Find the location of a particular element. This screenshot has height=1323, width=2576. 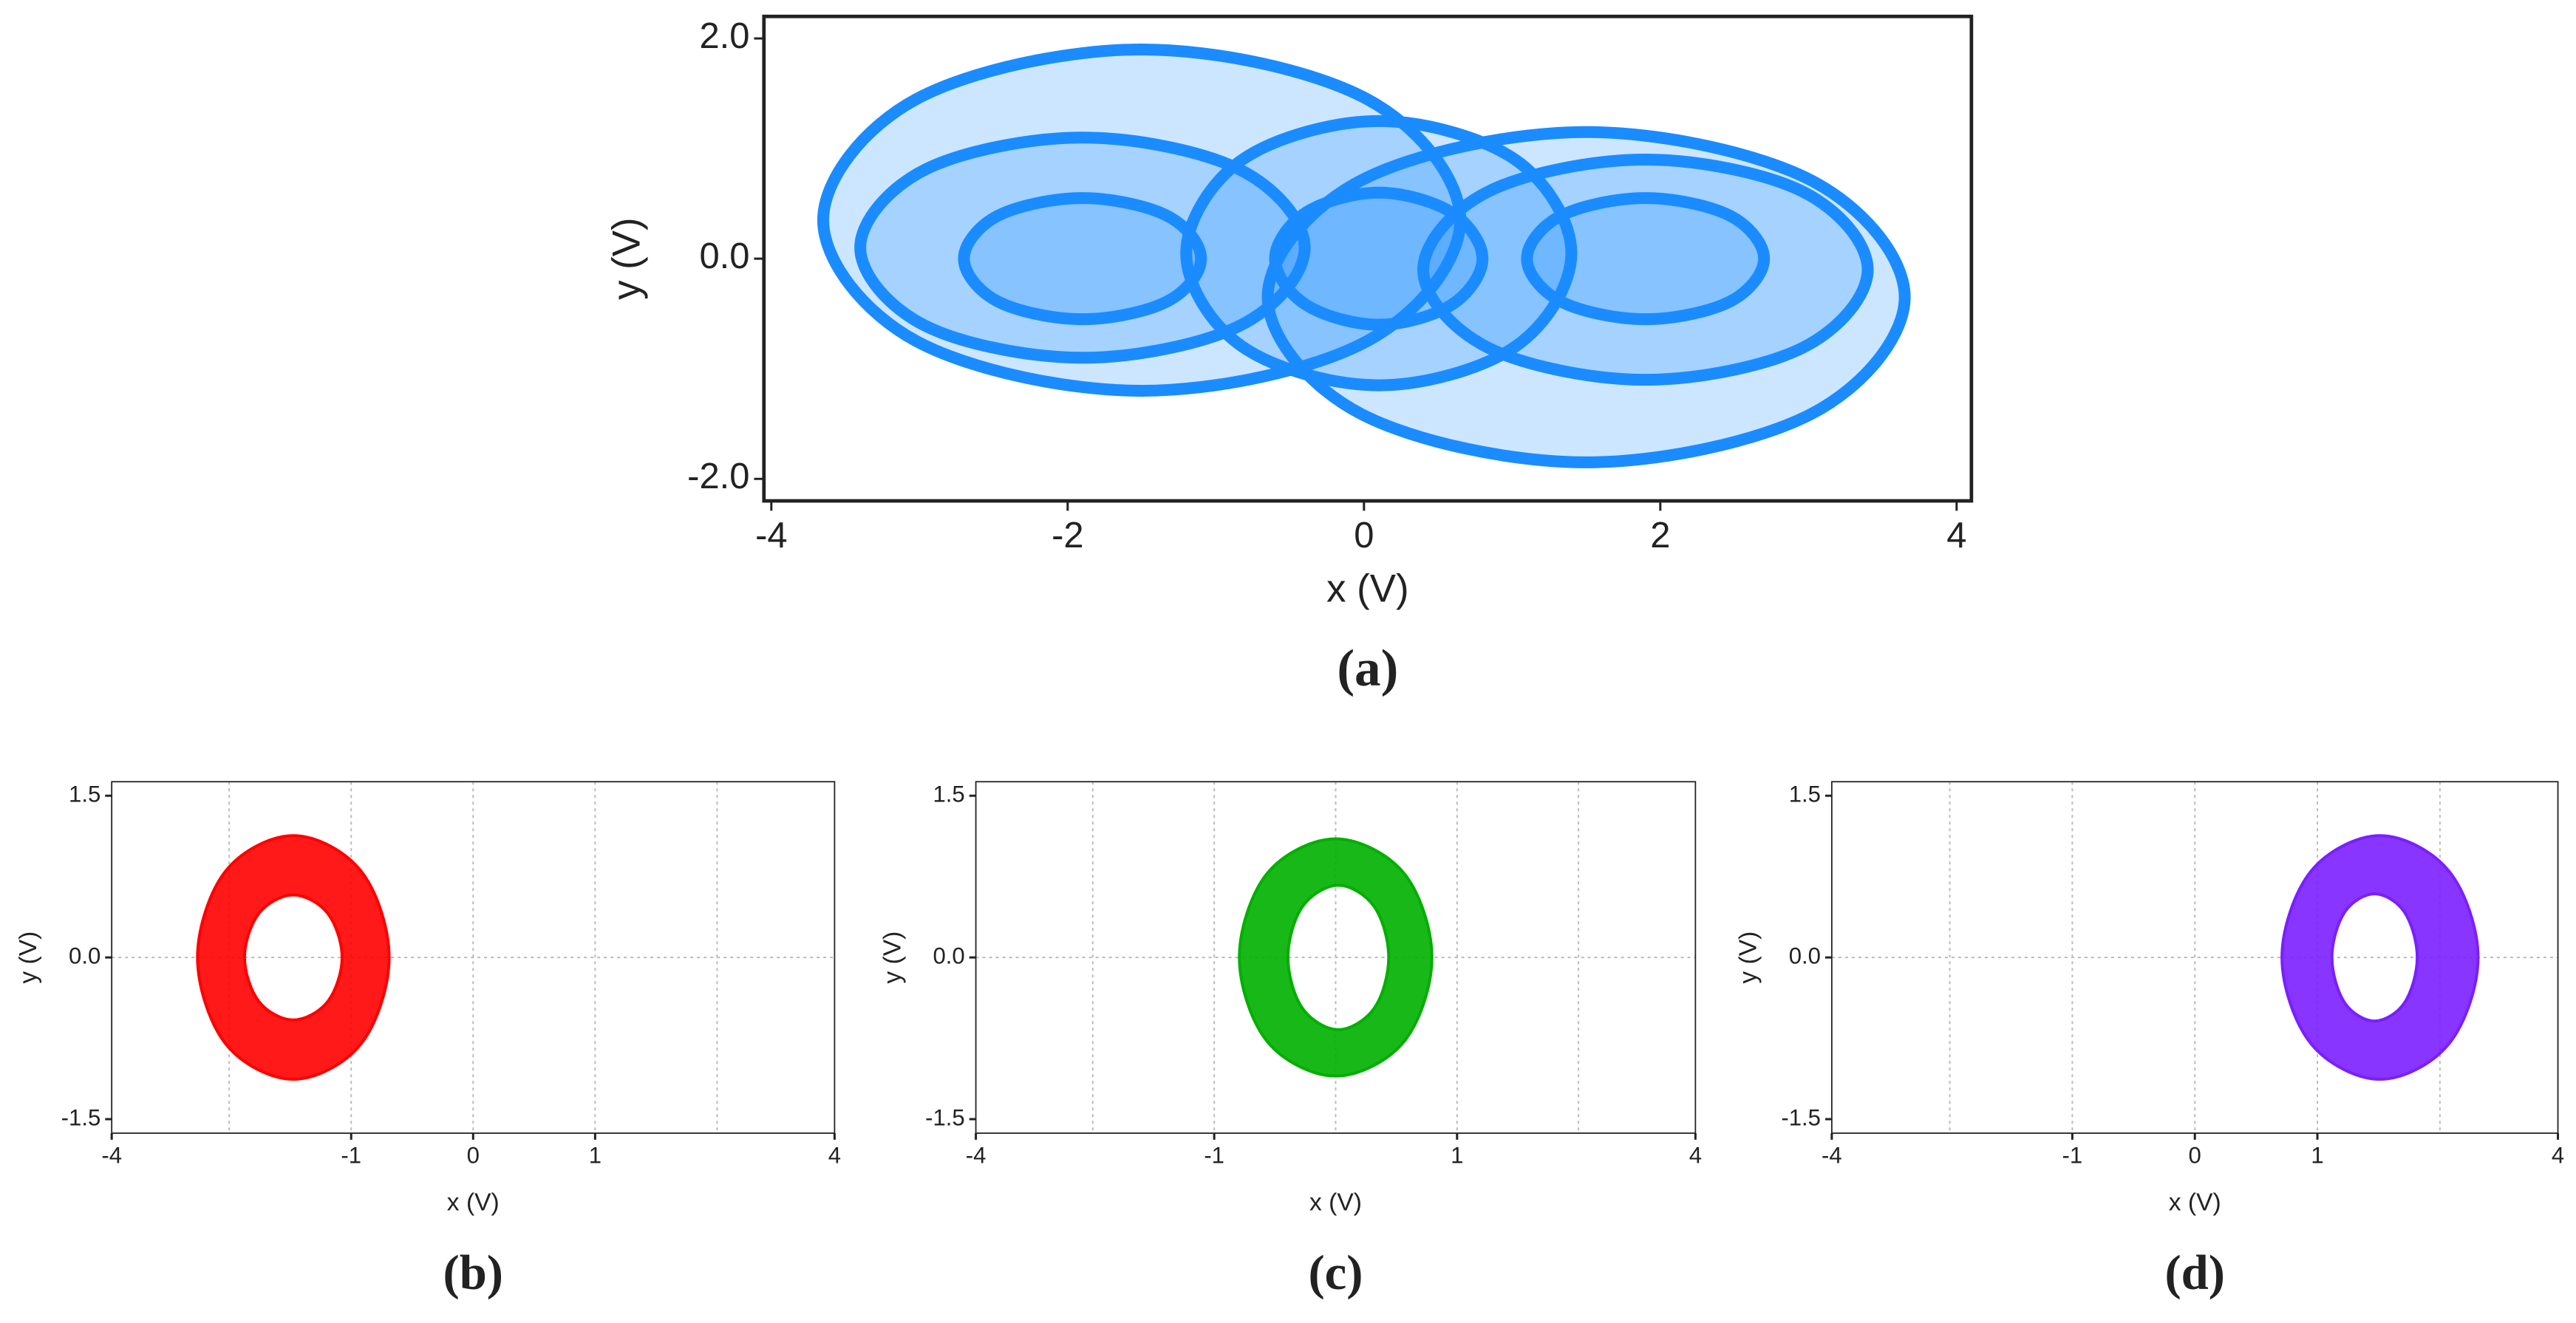

panel: -4 -1 0 1 4 -1.5 0.0 1.5 x (V) y (V) (d) is located at coordinates (2149, 1040).